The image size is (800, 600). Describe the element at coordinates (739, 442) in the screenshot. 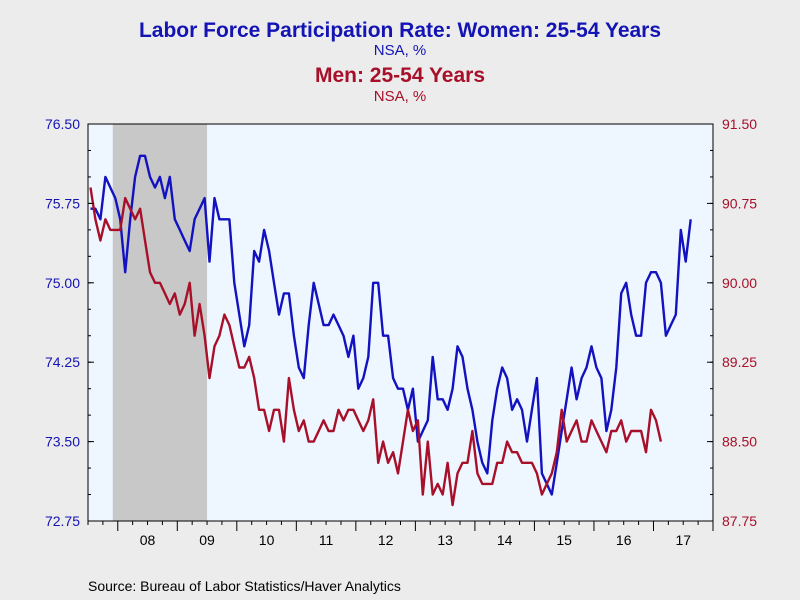

I see `y-tick-label-right: 88.50` at that location.